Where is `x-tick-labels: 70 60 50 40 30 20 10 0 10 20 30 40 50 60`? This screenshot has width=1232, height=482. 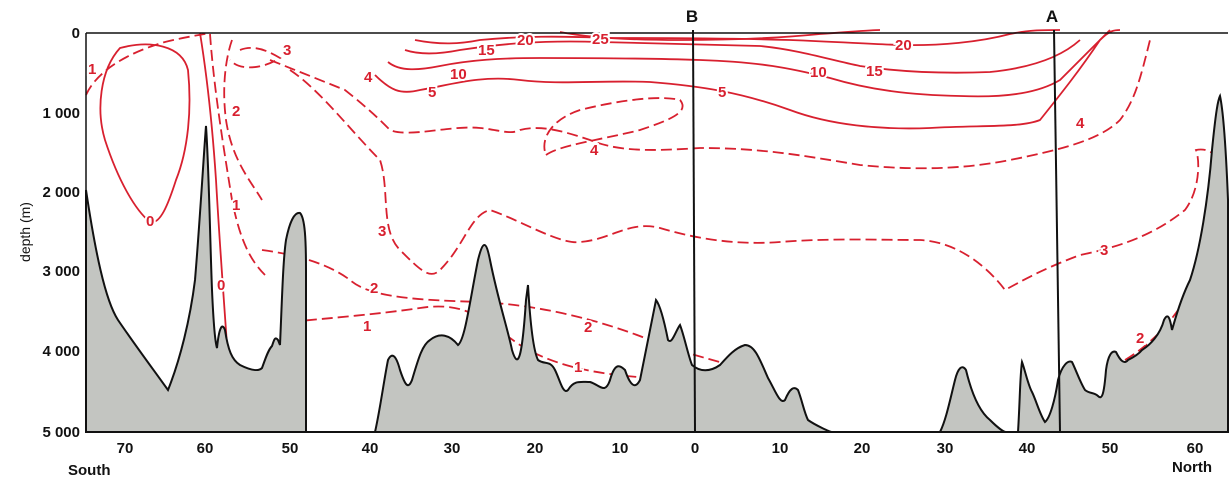 x-tick-labels: 70 60 50 40 30 20 10 0 10 20 30 40 50 60 is located at coordinates (660, 448).